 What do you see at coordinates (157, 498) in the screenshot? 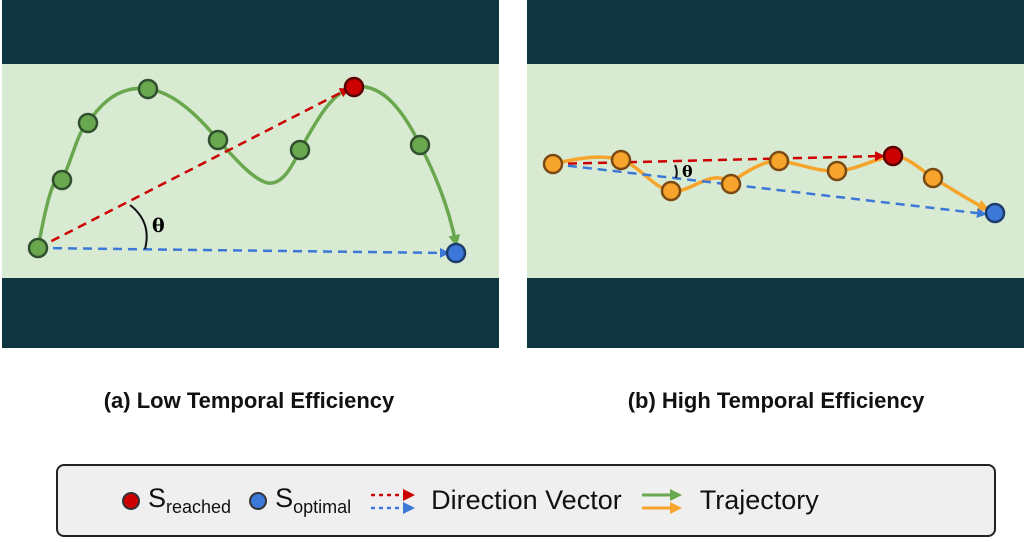
I see `reached-symbol: S` at bounding box center [157, 498].